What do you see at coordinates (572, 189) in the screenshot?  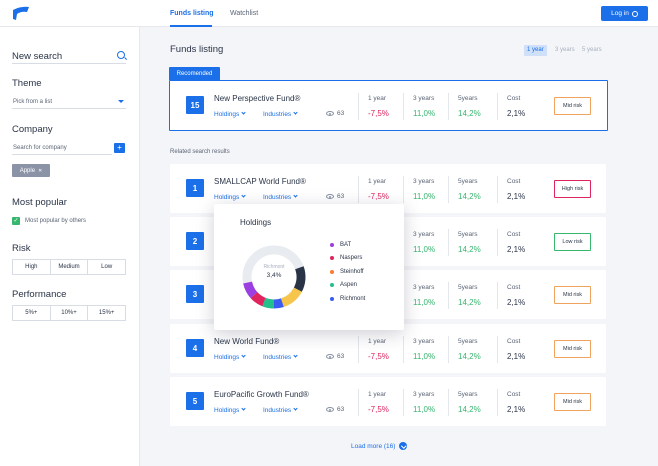 I see `risk-badge-button: High risk` at bounding box center [572, 189].